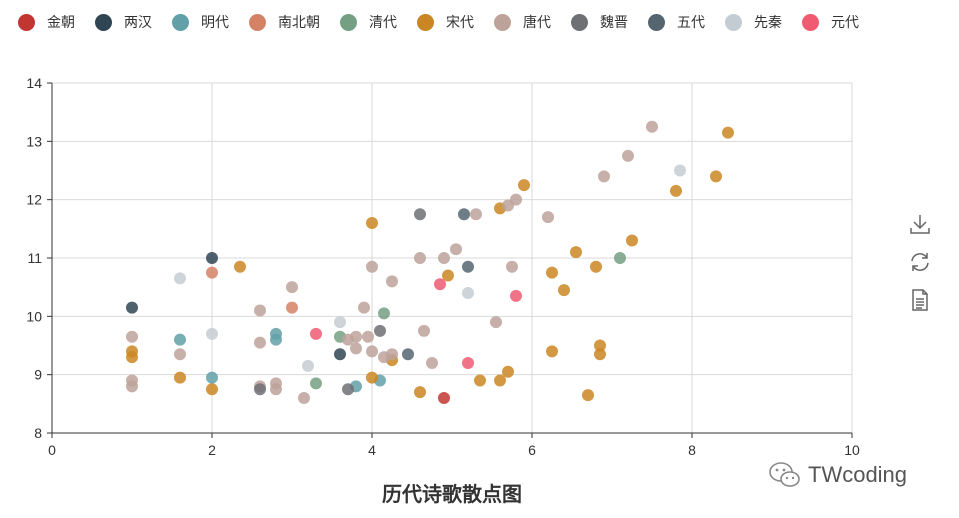  What do you see at coordinates (522, 22) in the screenshot?
I see `legend-item: 唐代` at bounding box center [522, 22].